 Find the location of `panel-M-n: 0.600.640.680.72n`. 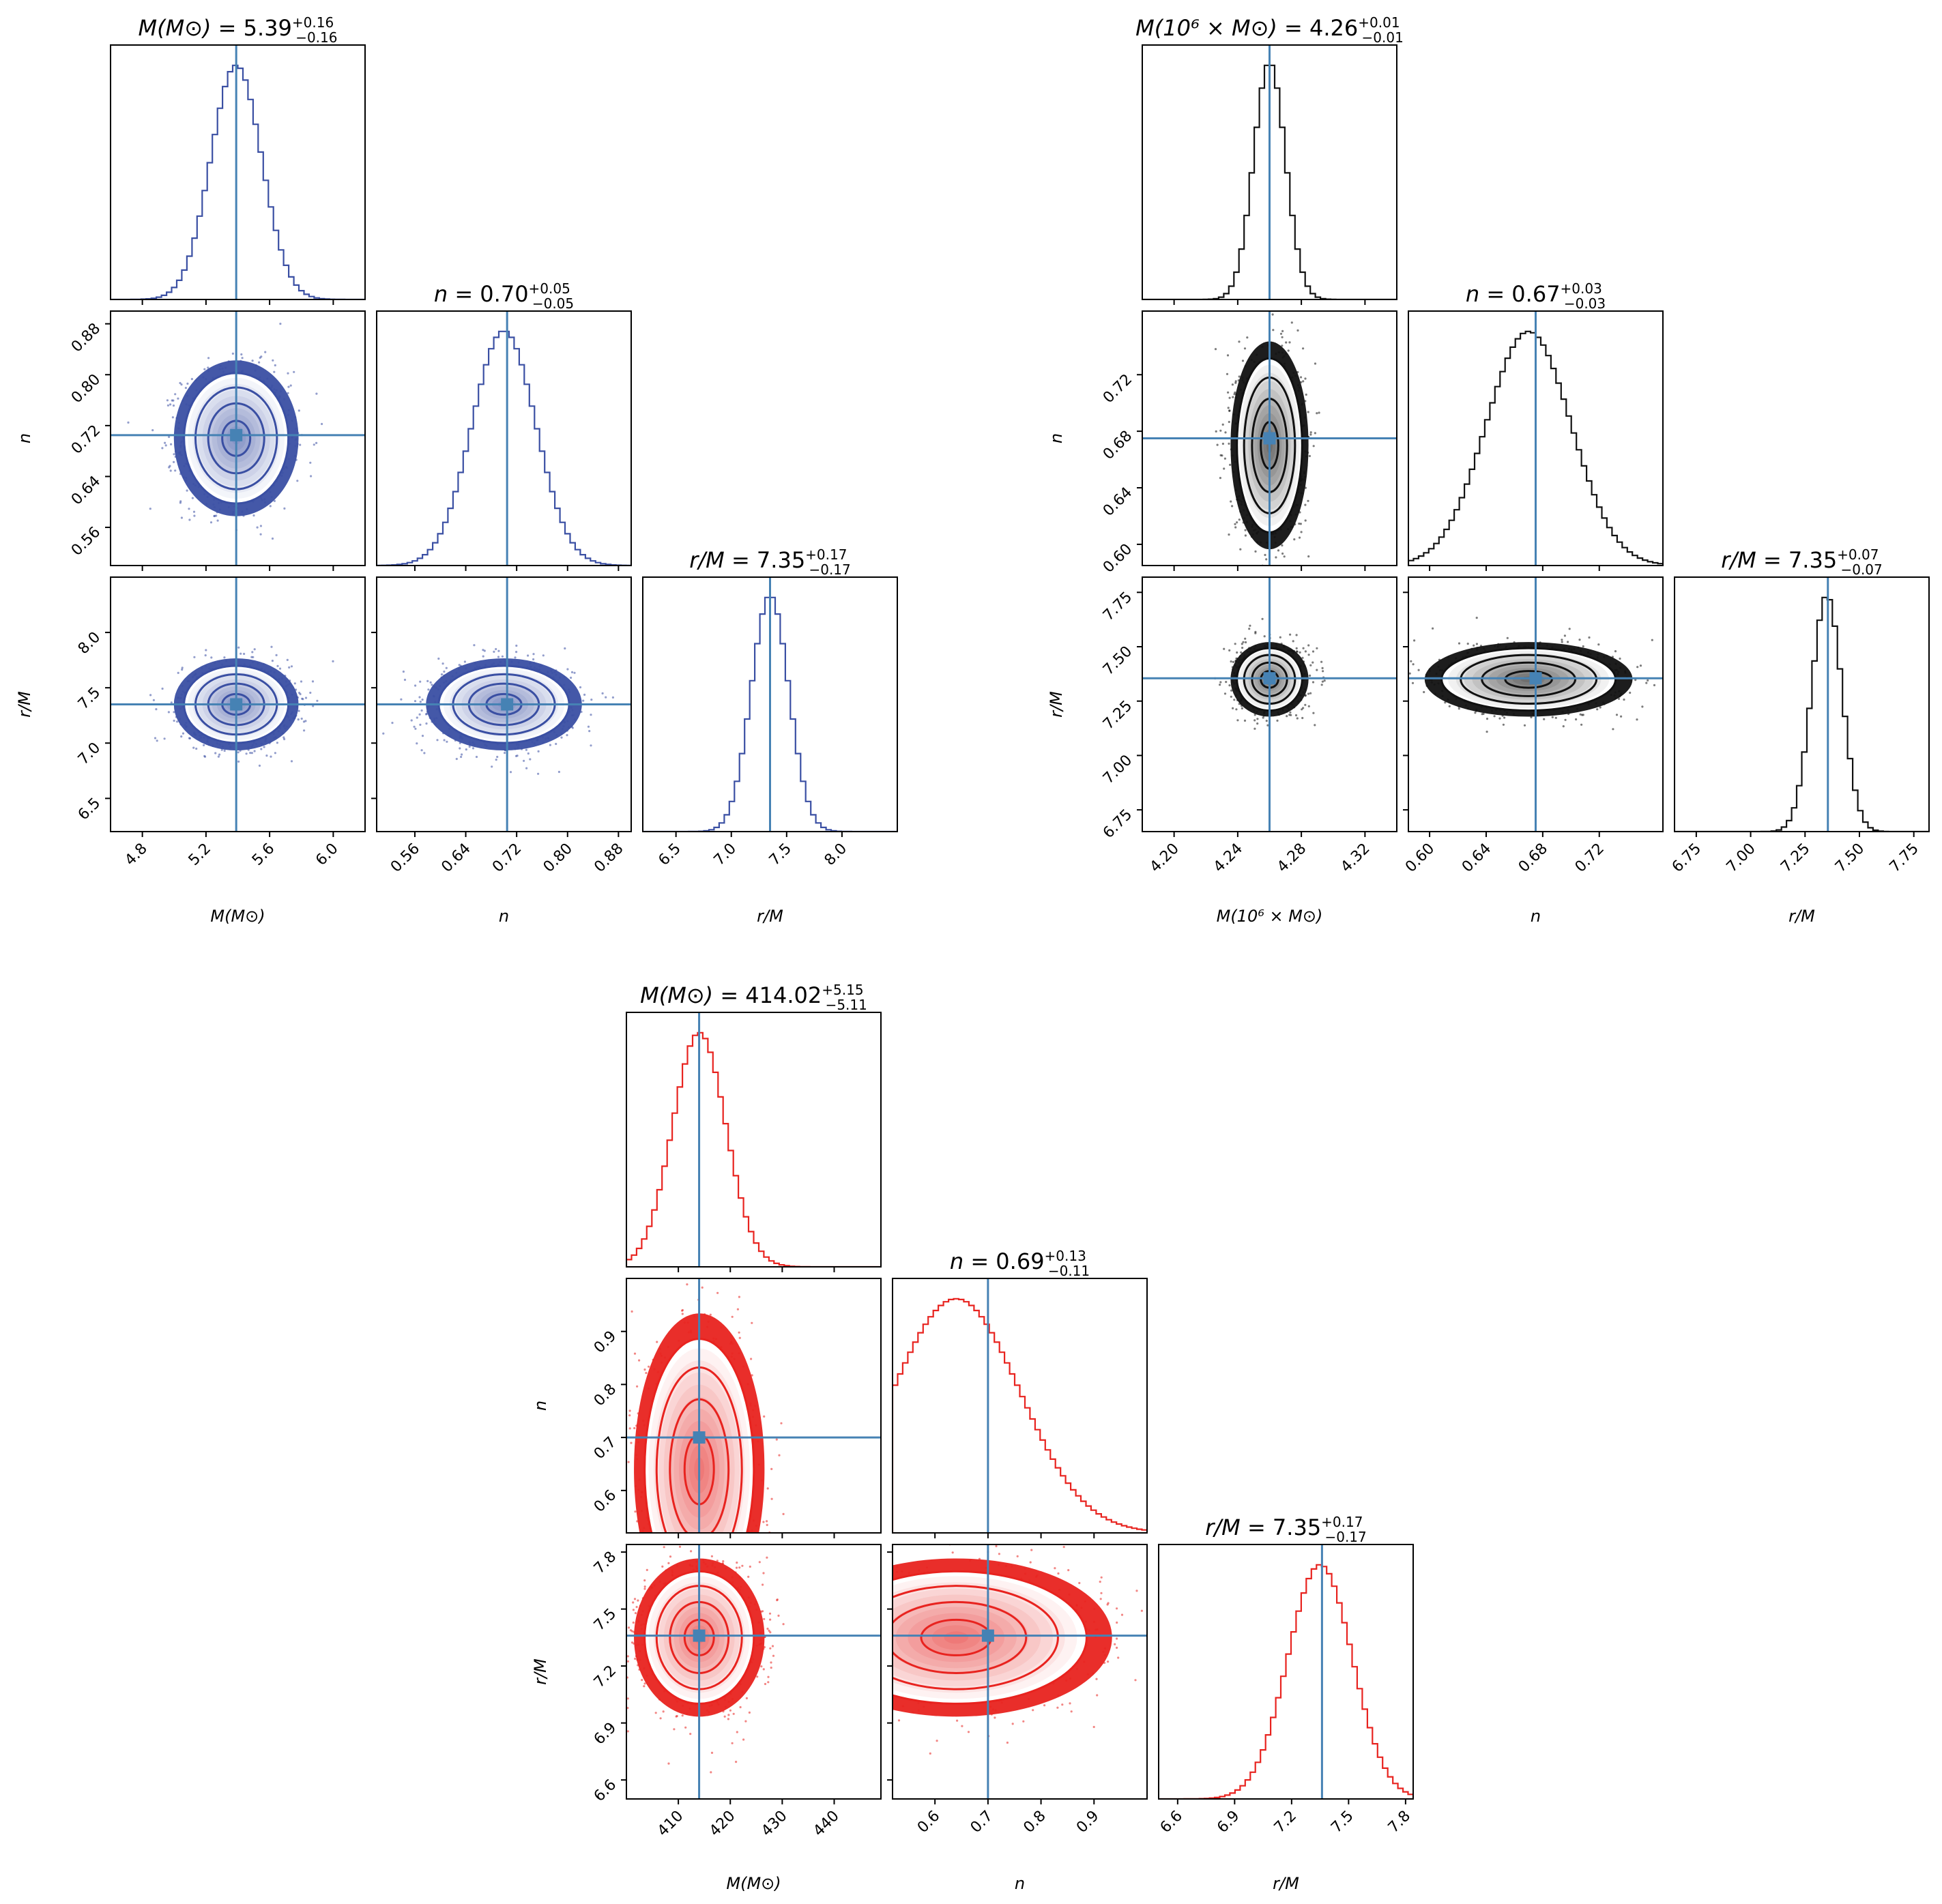

panel-M-n: 0.600.640.680.72n is located at coordinates (1222, 443).